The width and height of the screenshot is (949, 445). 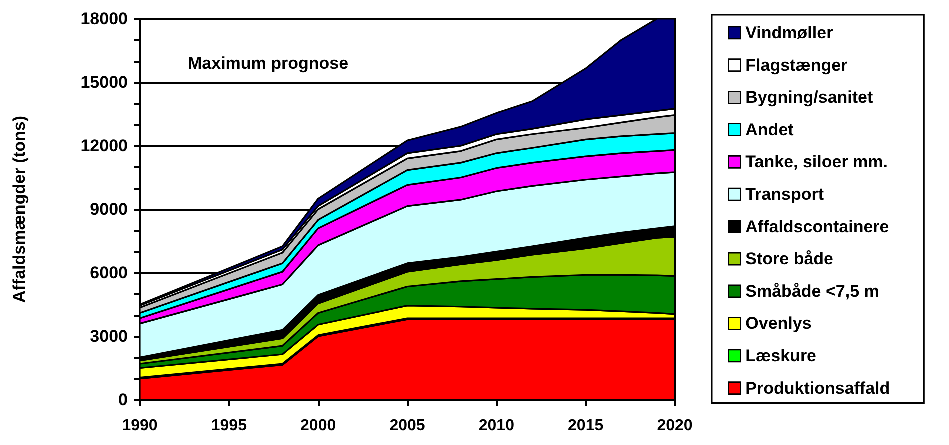 What do you see at coordinates (817, 162) in the screenshot?
I see `legend-label: Tanke, siloer mm.` at bounding box center [817, 162].